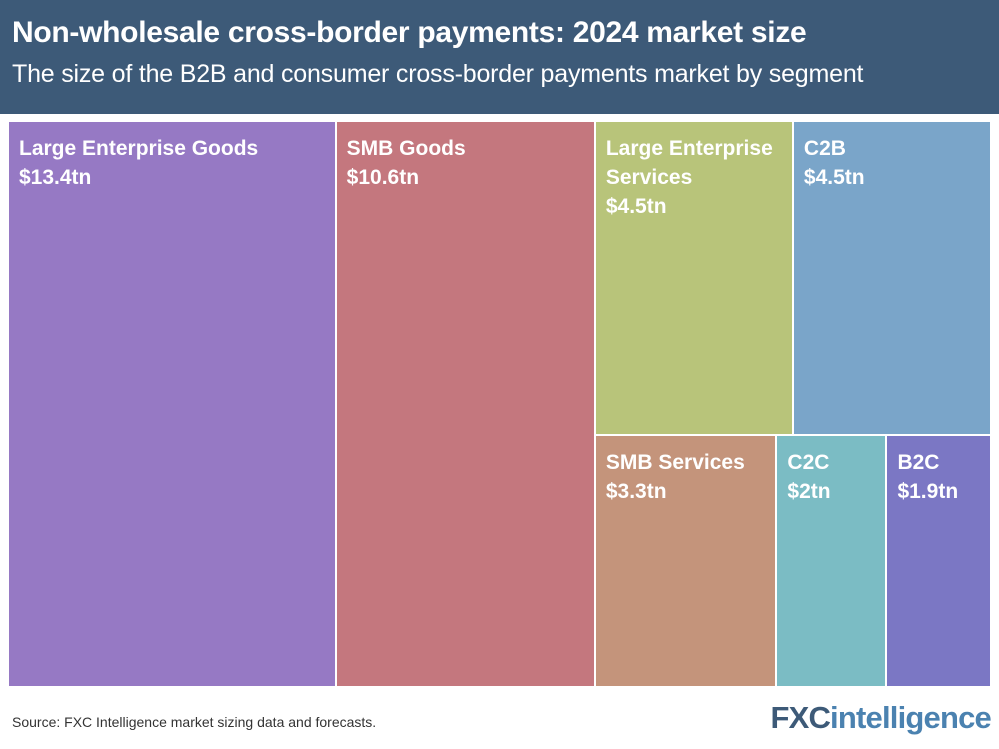 Image resolution: width=999 pixels, height=749 pixels. What do you see at coordinates (938, 561) in the screenshot?
I see `tile-b2c: B2C $1.9tn` at bounding box center [938, 561].